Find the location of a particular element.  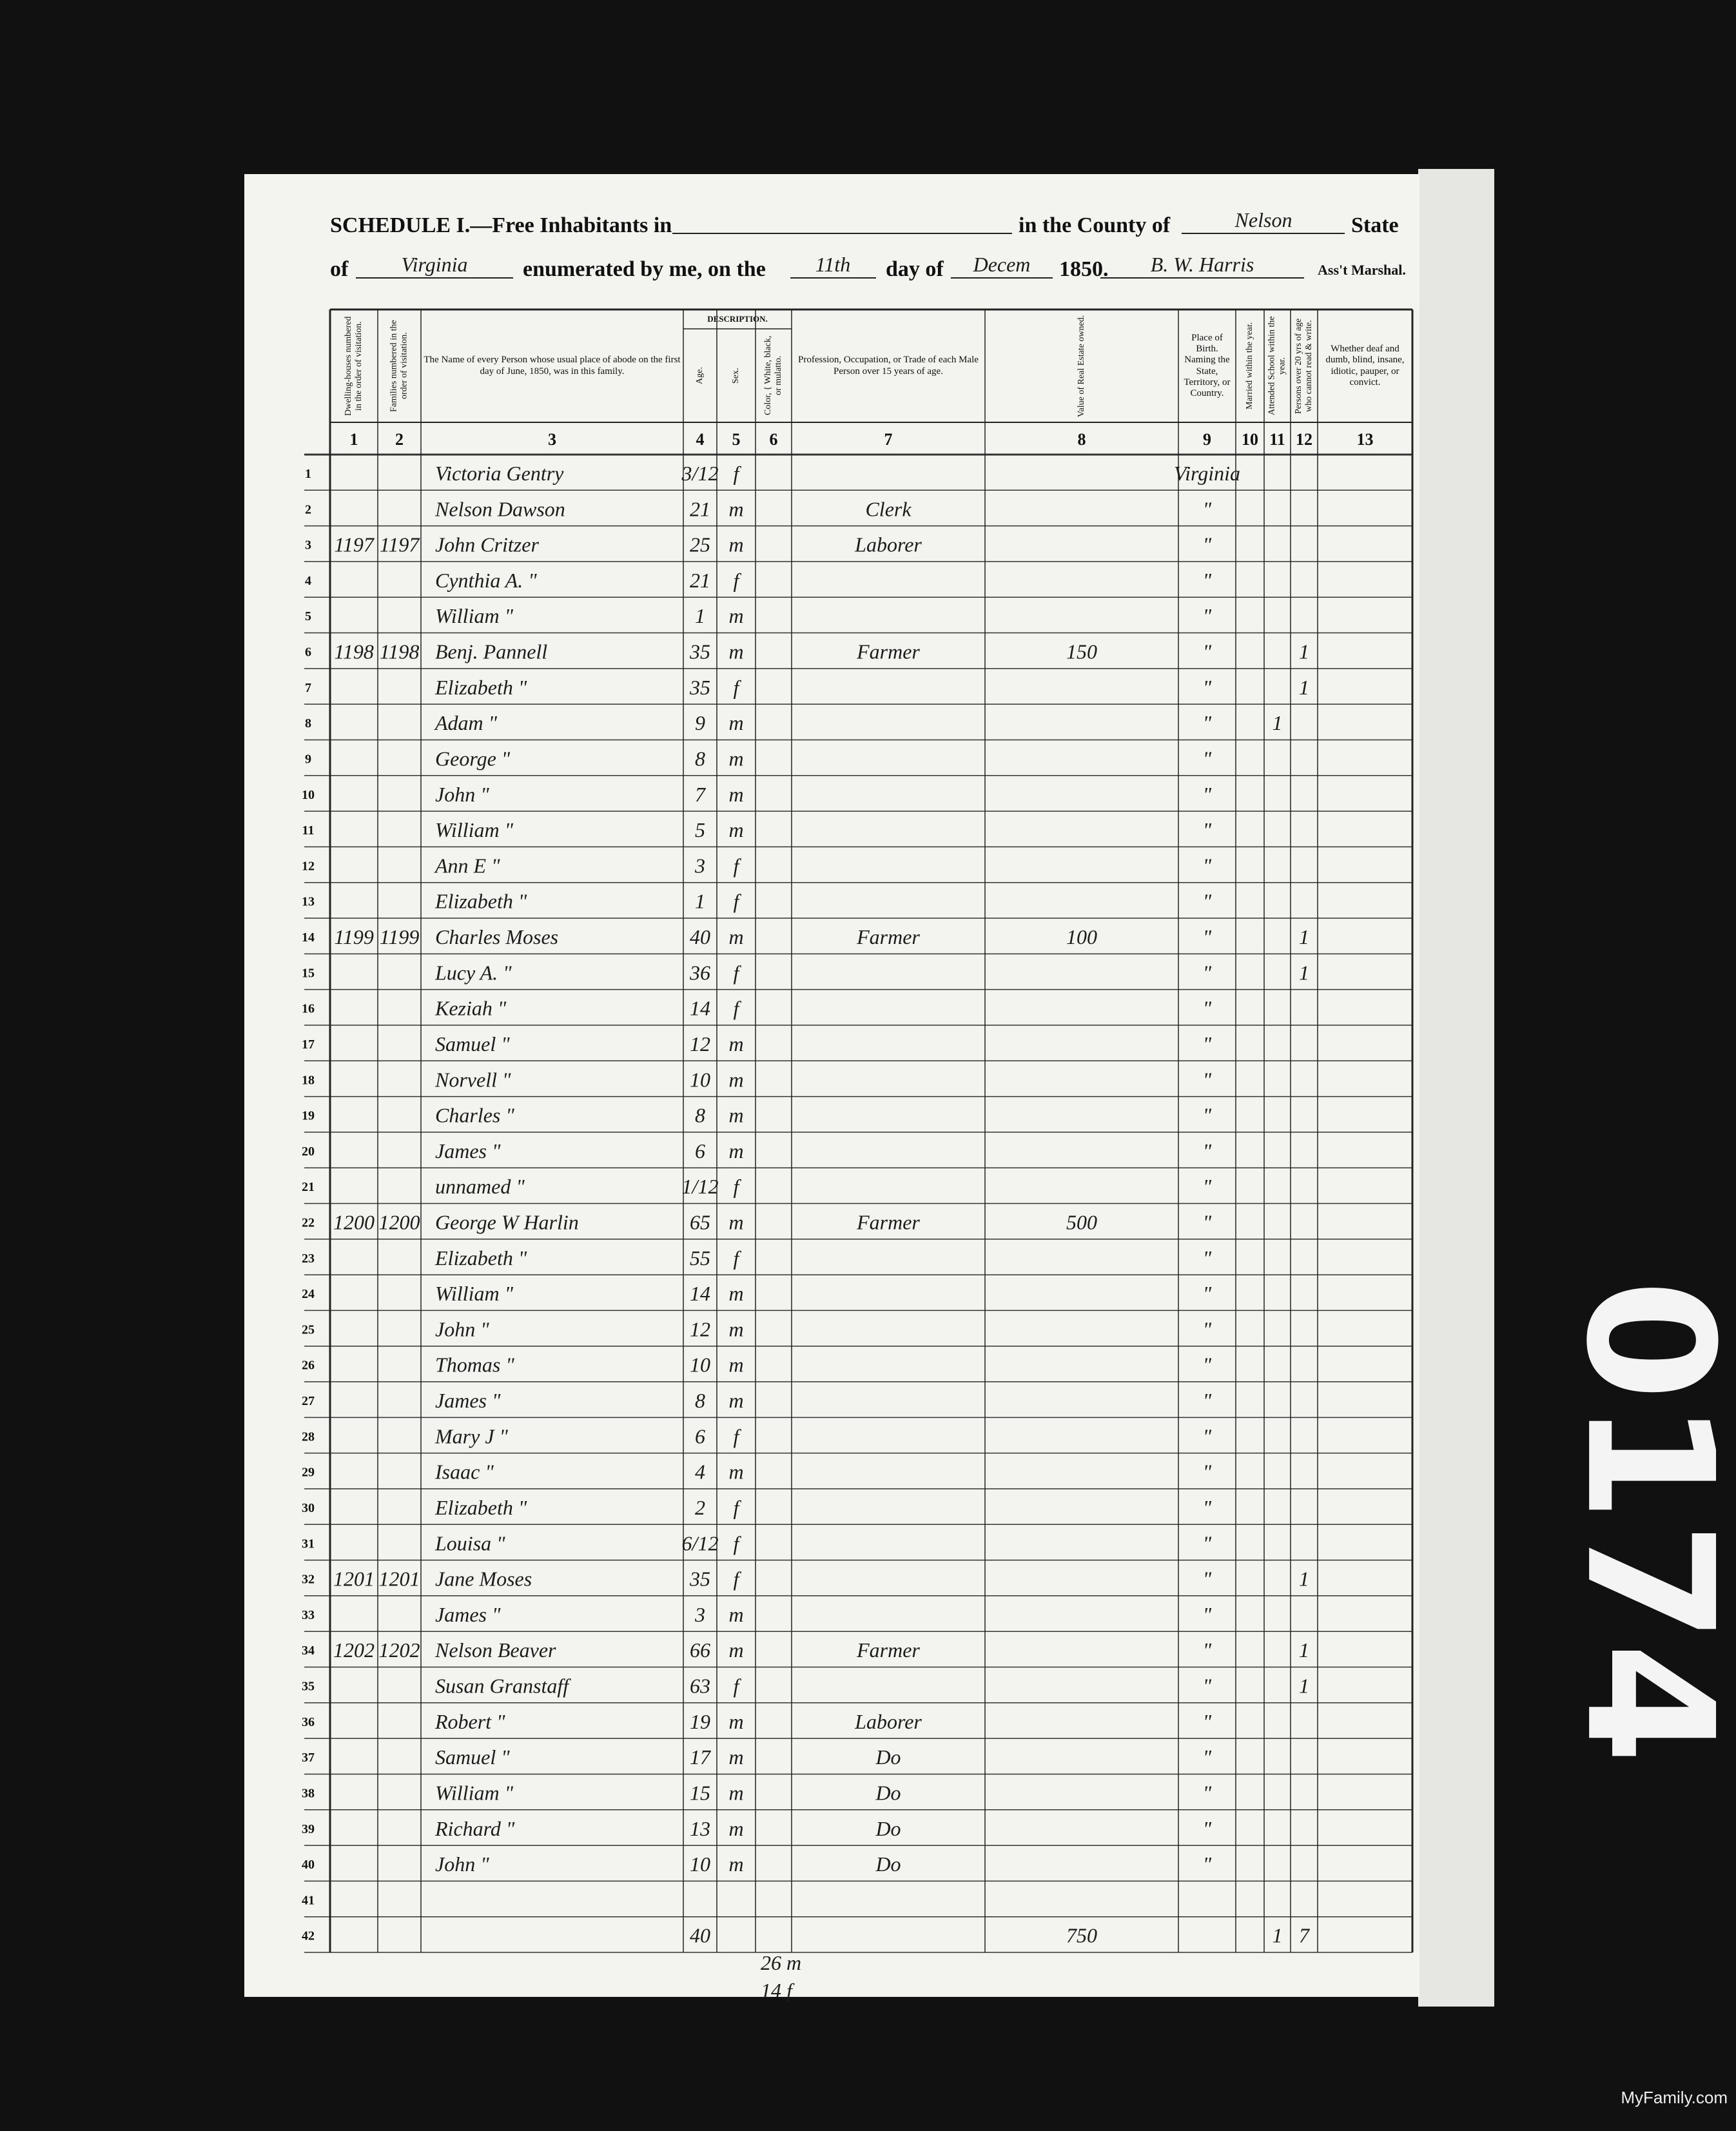

line-number: 12 is located at coordinates (308, 866).